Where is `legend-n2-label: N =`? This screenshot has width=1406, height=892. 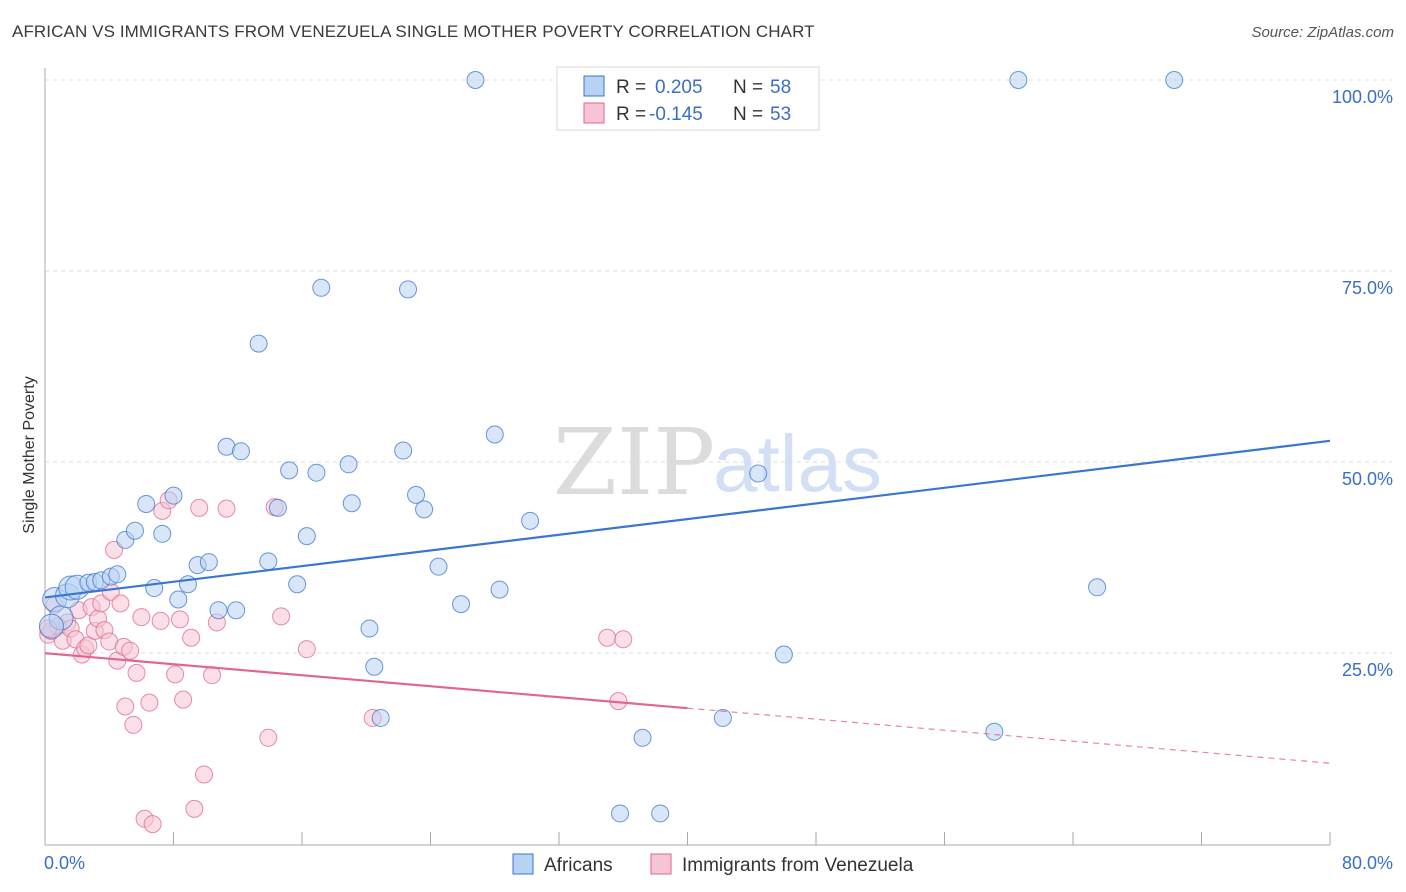
legend-n2-label: N = is located at coordinates (748, 114).